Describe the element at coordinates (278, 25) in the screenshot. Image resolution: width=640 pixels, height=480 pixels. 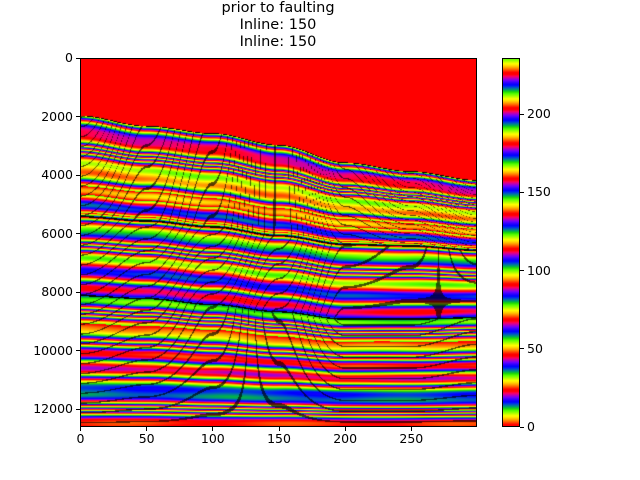
I see `chart-subtitle-1: Inline: 150` at that location.